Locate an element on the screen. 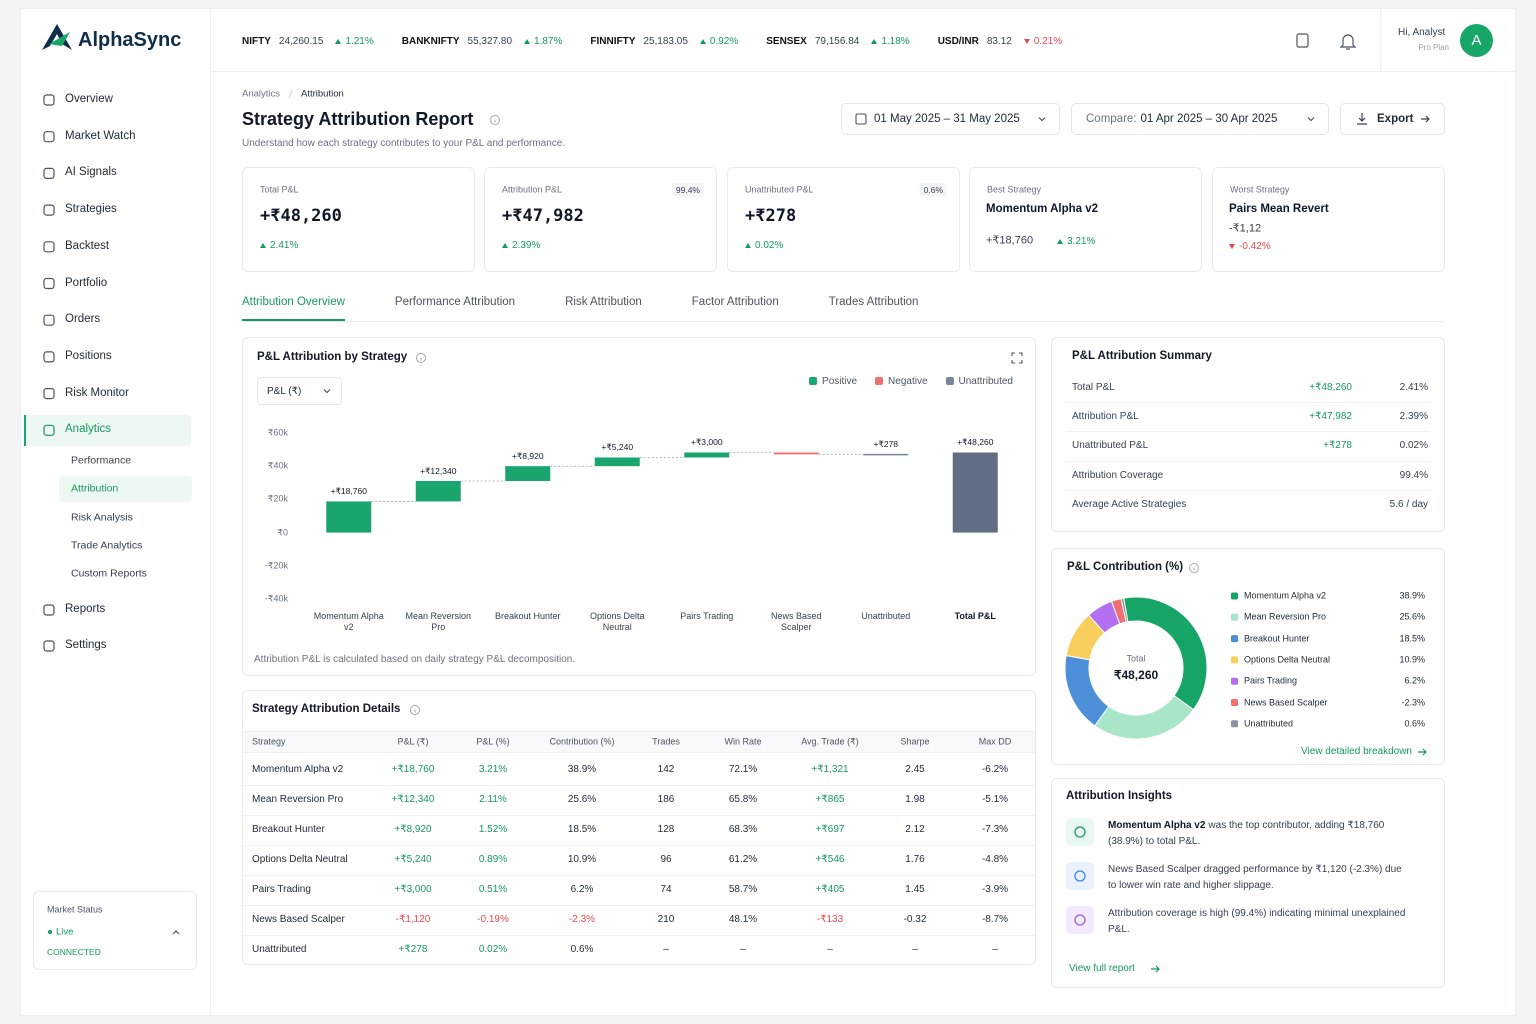 This screenshot has height=1024, width=1536. y-tick-label: ₹40k is located at coordinates (277, 465).